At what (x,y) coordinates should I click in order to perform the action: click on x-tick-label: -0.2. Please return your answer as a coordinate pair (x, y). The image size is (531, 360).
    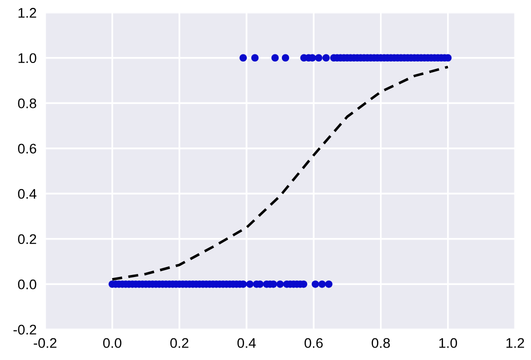
    Looking at the image, I should click on (45, 343).